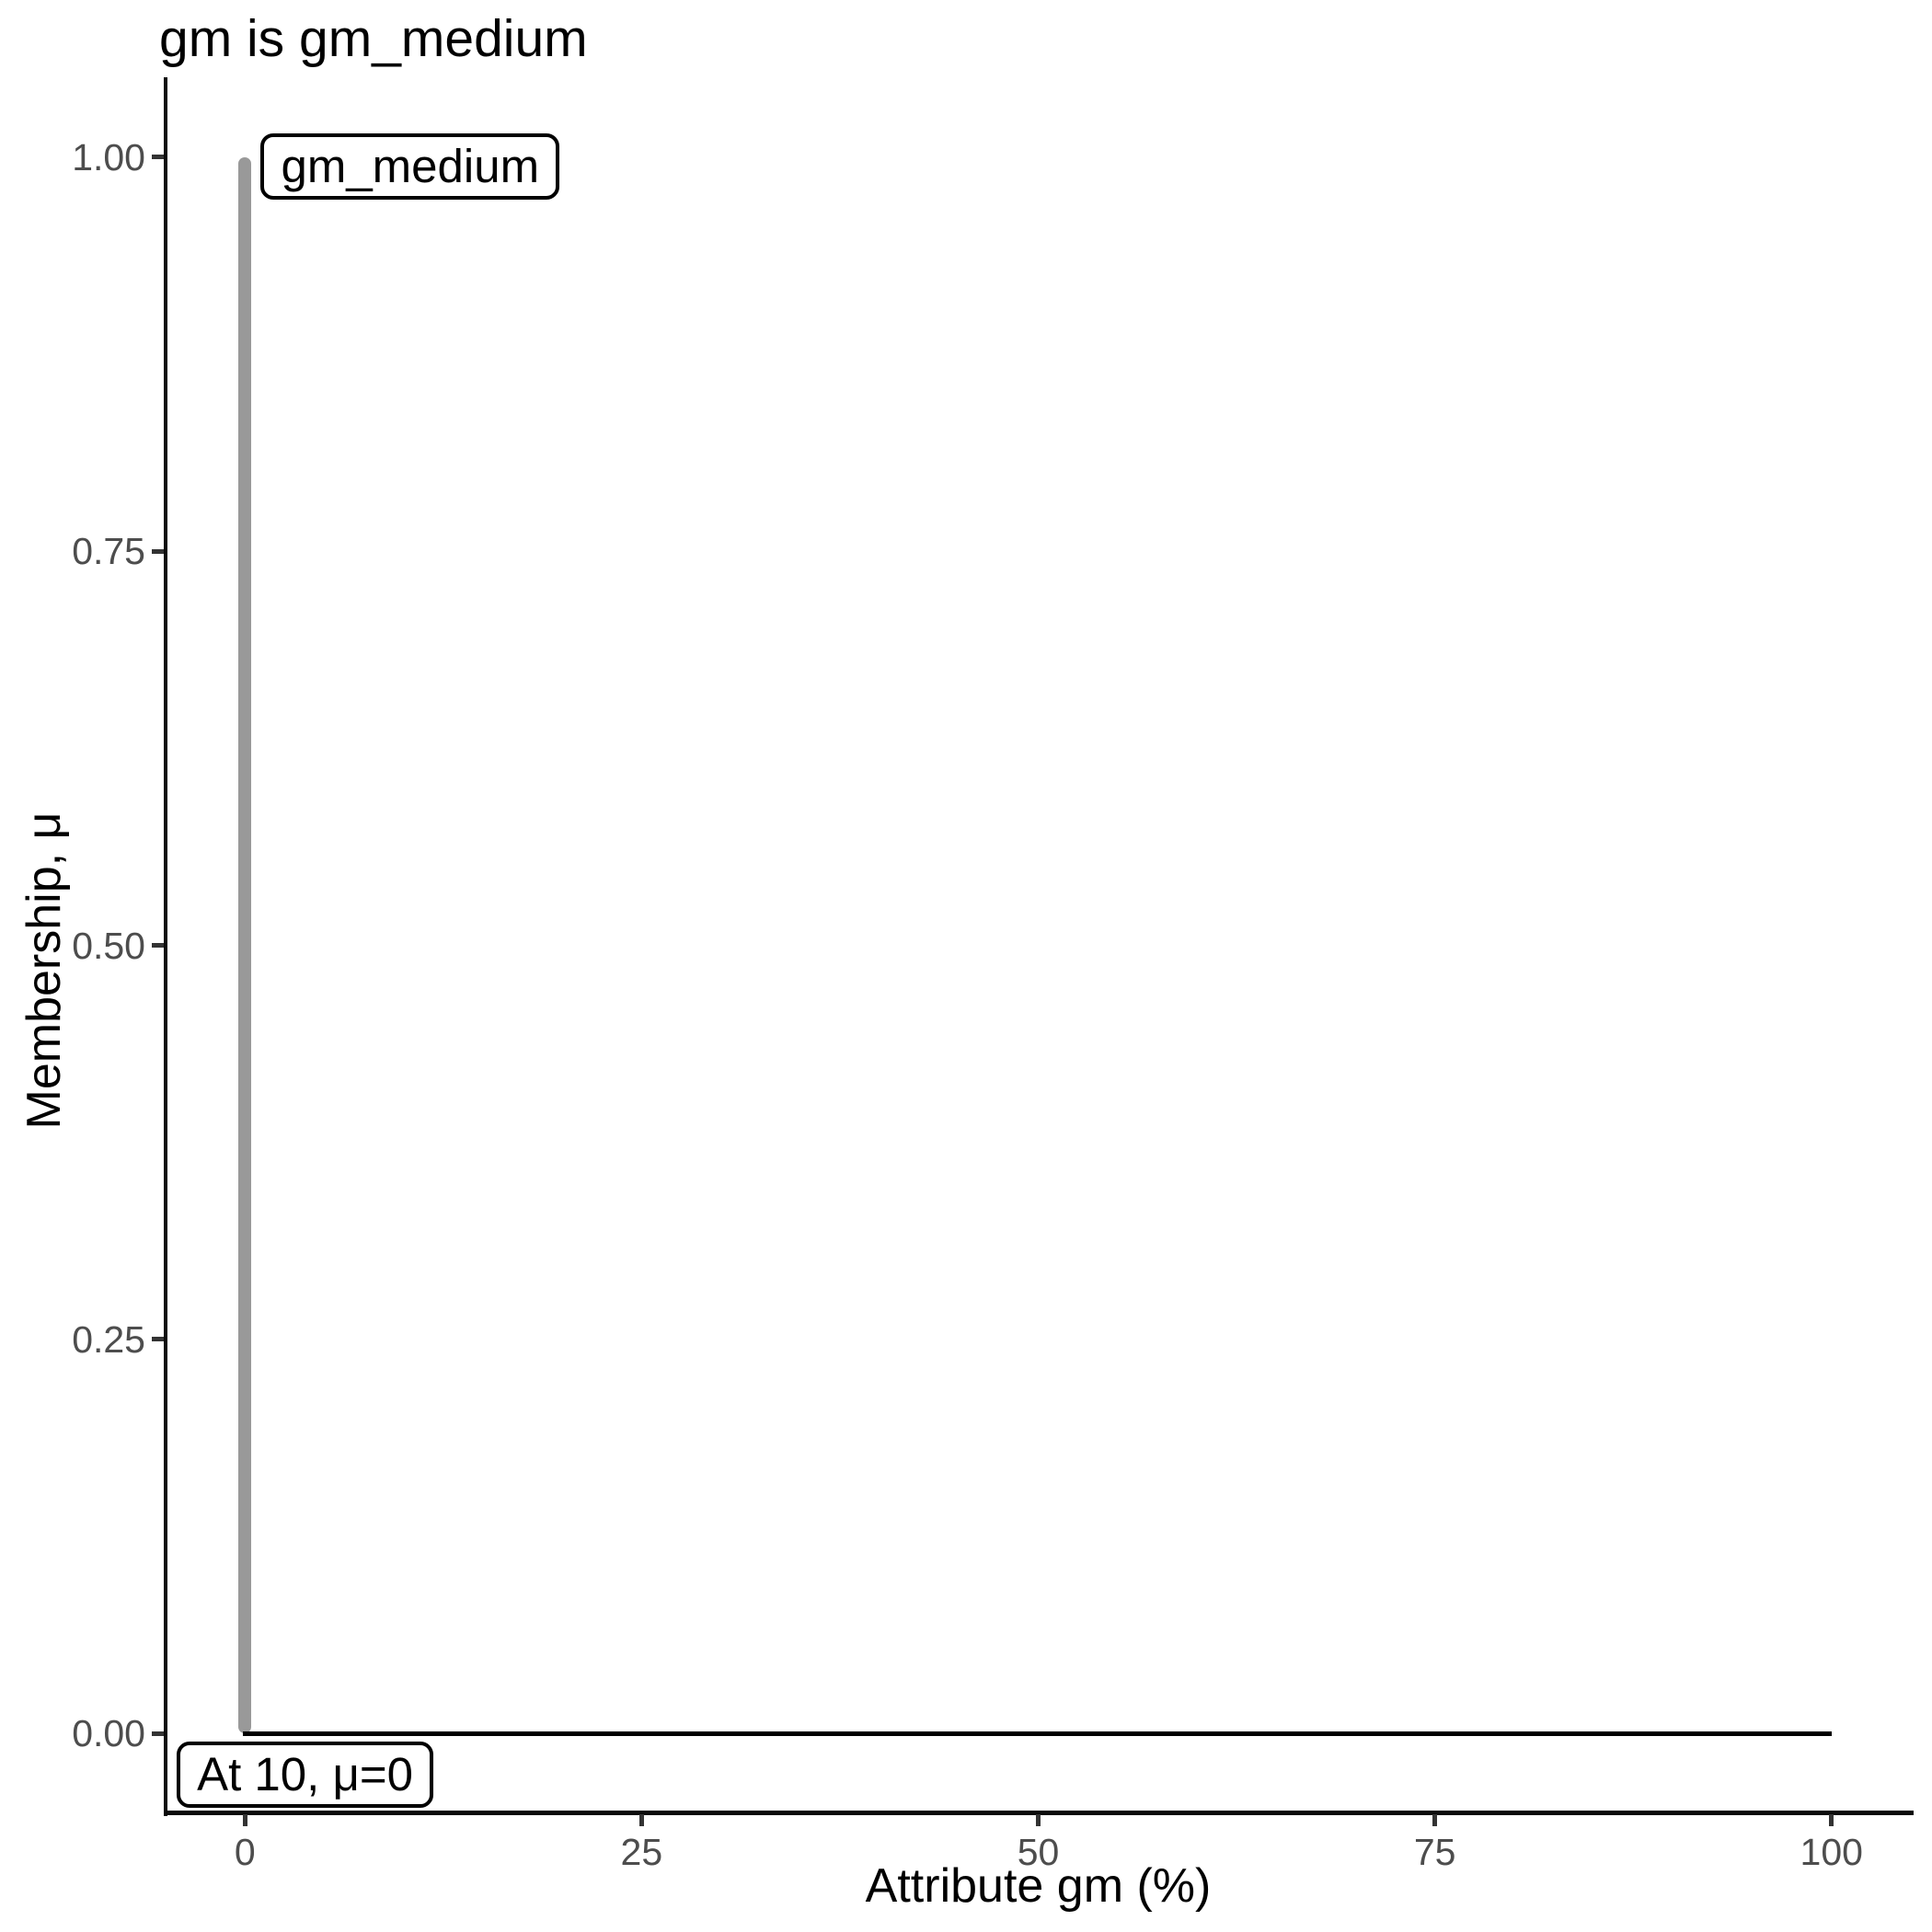 This screenshot has height=1932, width=1932. I want to click on x-axis-title: Attribute gm (%), so click(1038, 1886).